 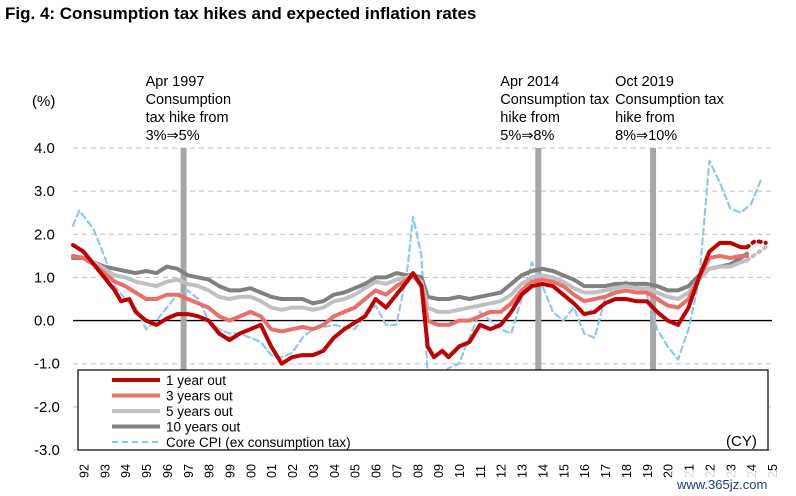 What do you see at coordinates (196, 380) in the screenshot?
I see `legend-label: 1 year out` at bounding box center [196, 380].